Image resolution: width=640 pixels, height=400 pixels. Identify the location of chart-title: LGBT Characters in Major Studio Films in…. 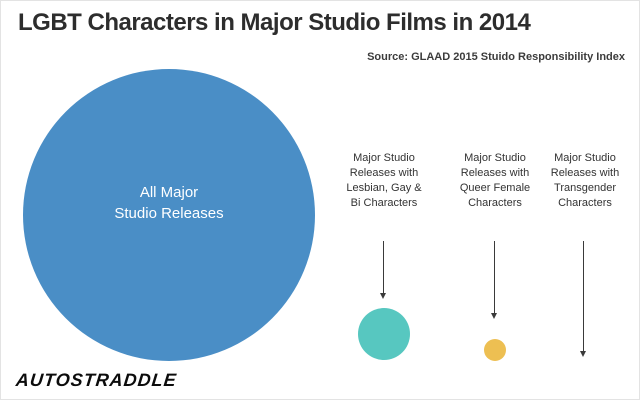
(274, 22).